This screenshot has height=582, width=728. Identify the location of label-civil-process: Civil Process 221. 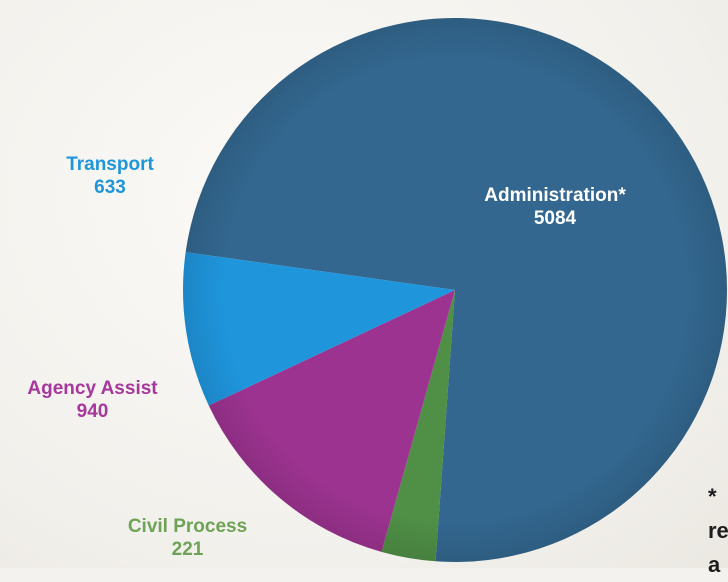
(187, 538).